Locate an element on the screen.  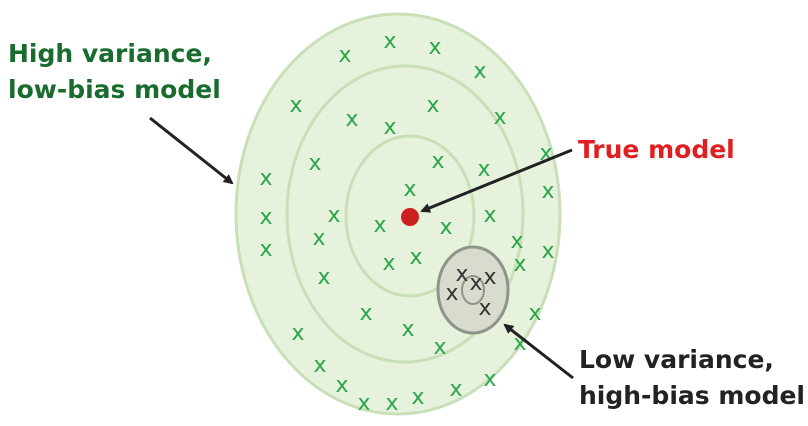
low-variance-inner-ring is located at coordinates (473, 290).